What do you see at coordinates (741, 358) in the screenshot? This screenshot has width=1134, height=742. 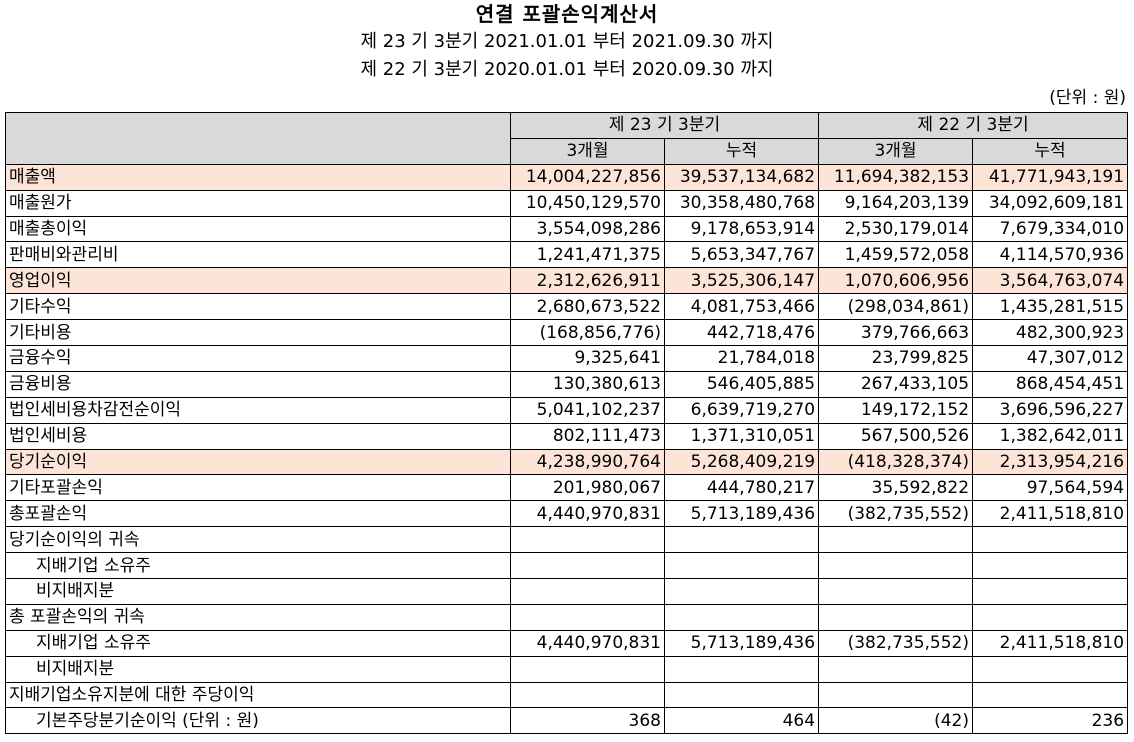 I see `cell-current-cumulative: 21,784,018` at bounding box center [741, 358].